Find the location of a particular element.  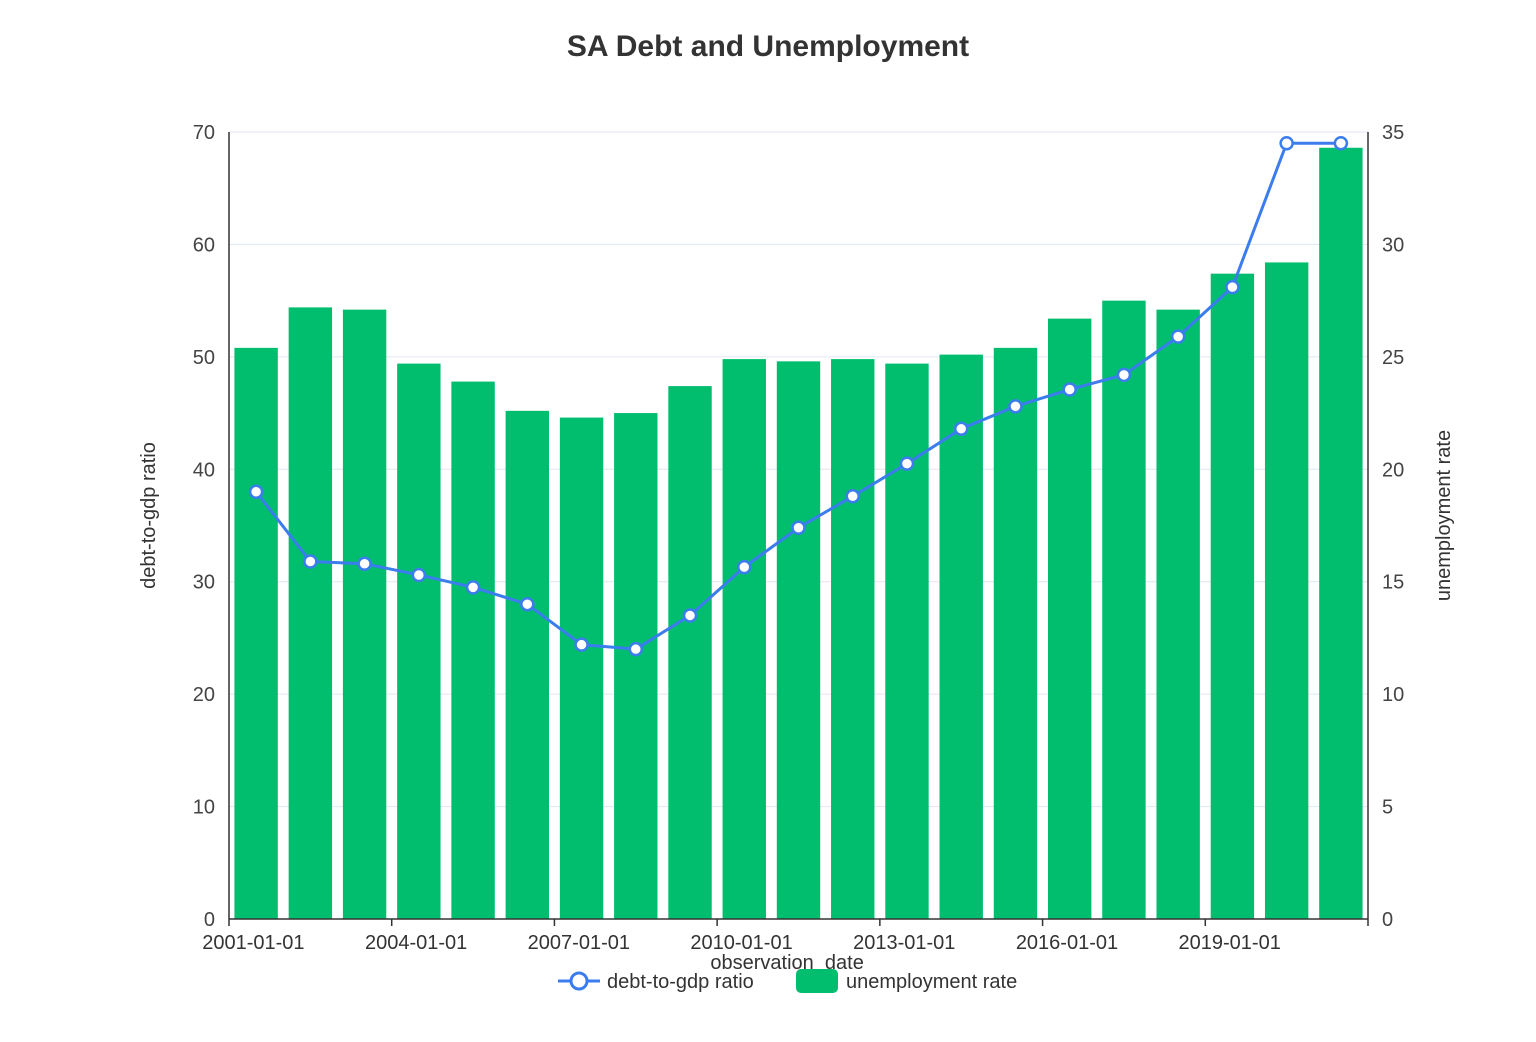

legend-bar-icon is located at coordinates (817, 981).